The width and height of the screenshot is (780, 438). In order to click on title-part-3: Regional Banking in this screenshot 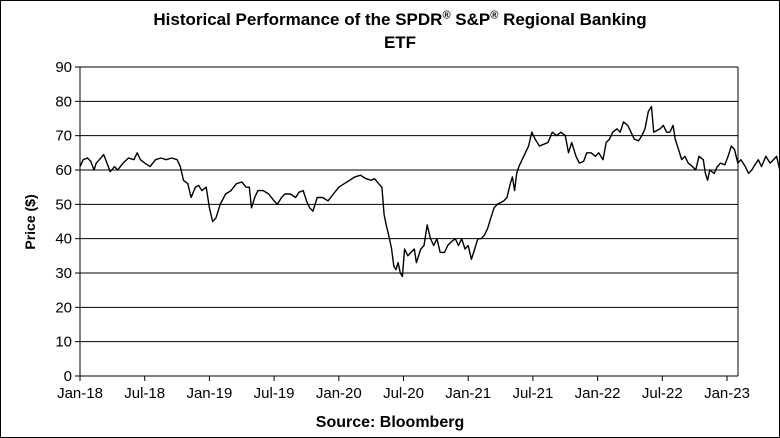, I will do `click(572, 19)`.